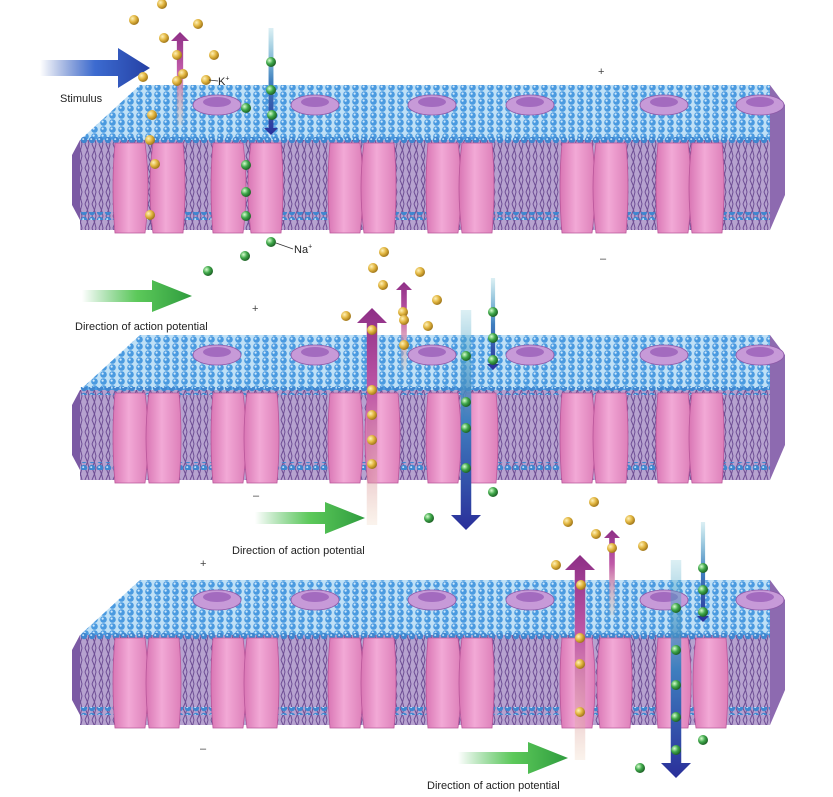 This screenshot has height=797, width=833. Describe the element at coordinates (95, 68) in the screenshot. I see `stimulus-arrow` at that location.